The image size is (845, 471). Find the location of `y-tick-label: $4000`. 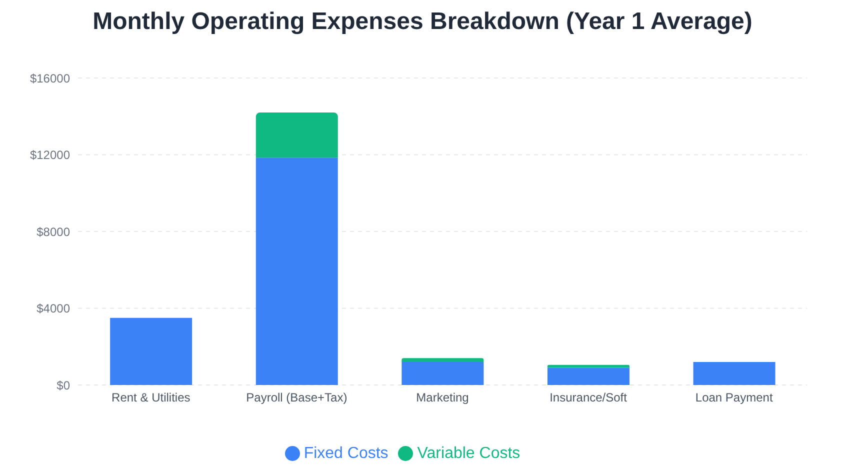

y-tick-label: $4000 is located at coordinates (53, 309).